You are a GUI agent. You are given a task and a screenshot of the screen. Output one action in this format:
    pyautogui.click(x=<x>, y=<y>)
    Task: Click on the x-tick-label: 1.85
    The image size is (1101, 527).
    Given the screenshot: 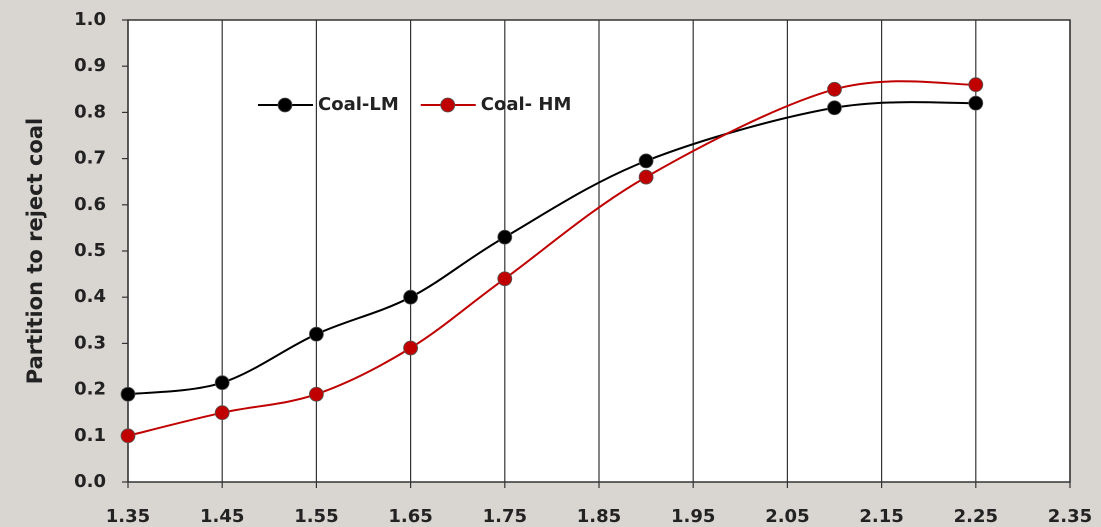 What is the action you would take?
    pyautogui.click(x=599, y=516)
    